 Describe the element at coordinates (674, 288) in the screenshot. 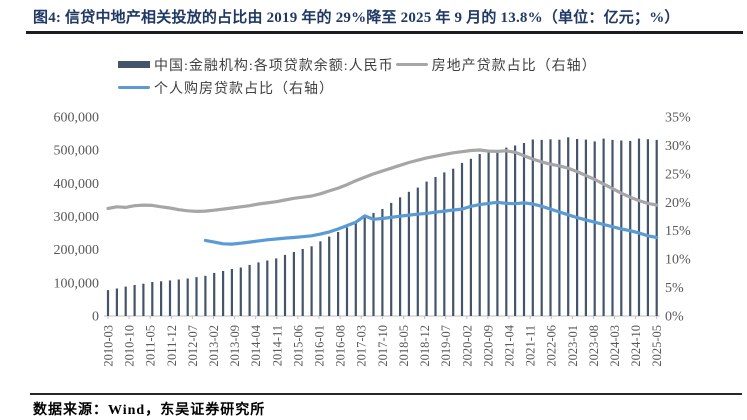

I see `svg-text: 5%` at that location.